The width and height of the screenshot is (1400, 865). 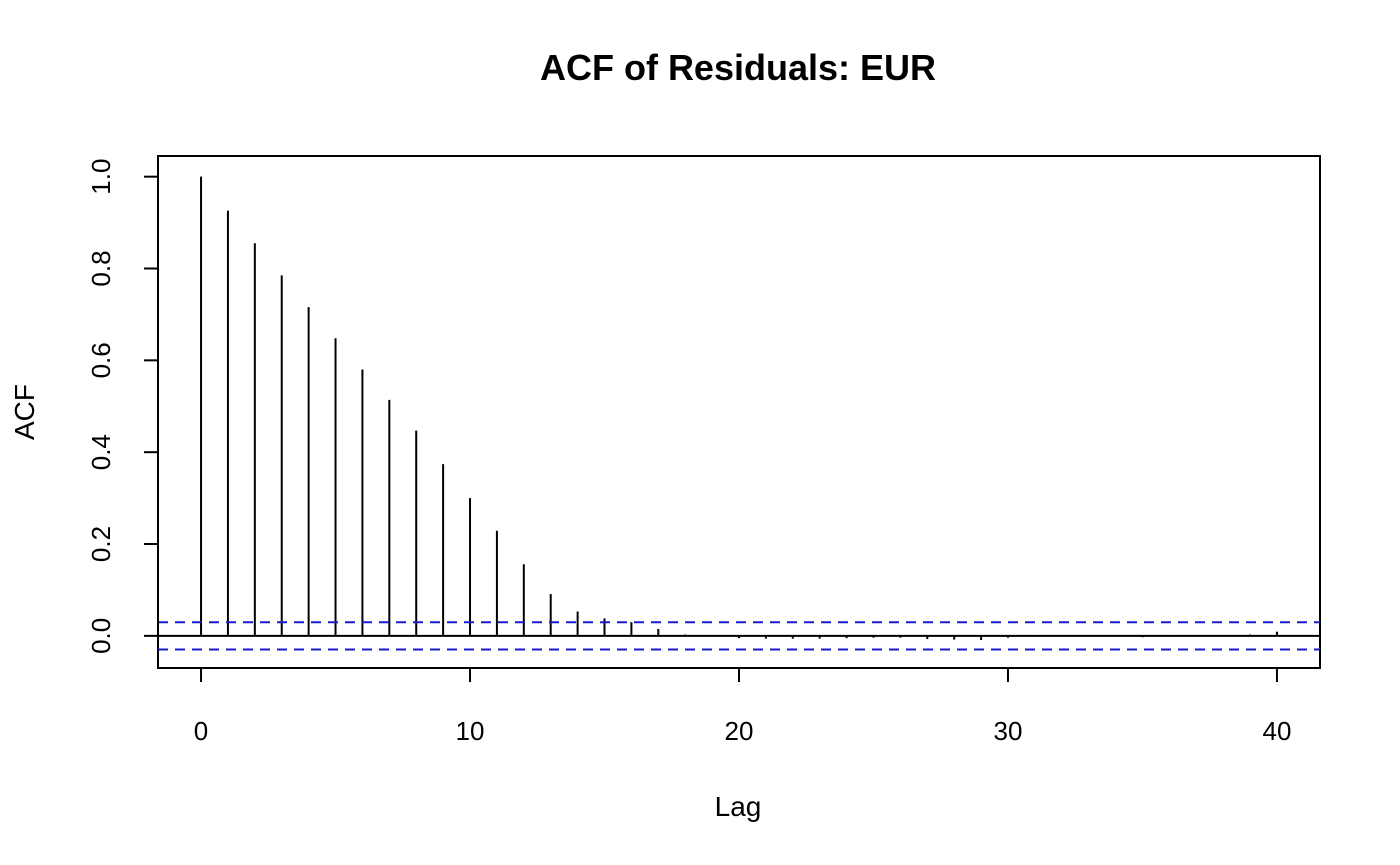 I want to click on y-axis: 0.0 0.2 0.4 0.6 0.8 1.0, so click(x=122, y=406).